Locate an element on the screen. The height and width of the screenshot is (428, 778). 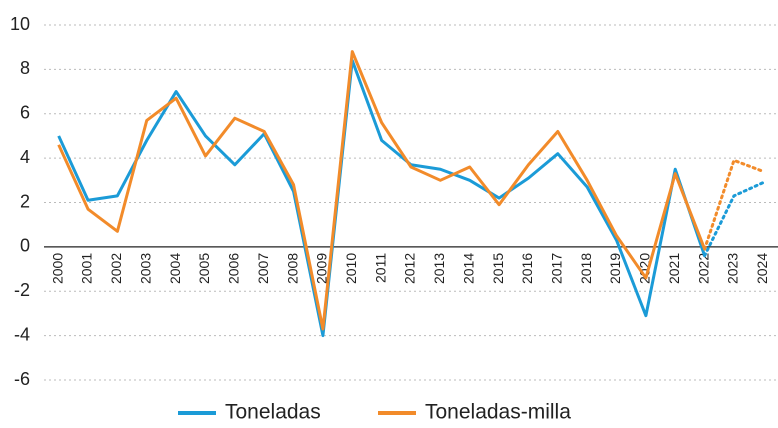
y-tick-label: 10 is located at coordinates (20, 24).